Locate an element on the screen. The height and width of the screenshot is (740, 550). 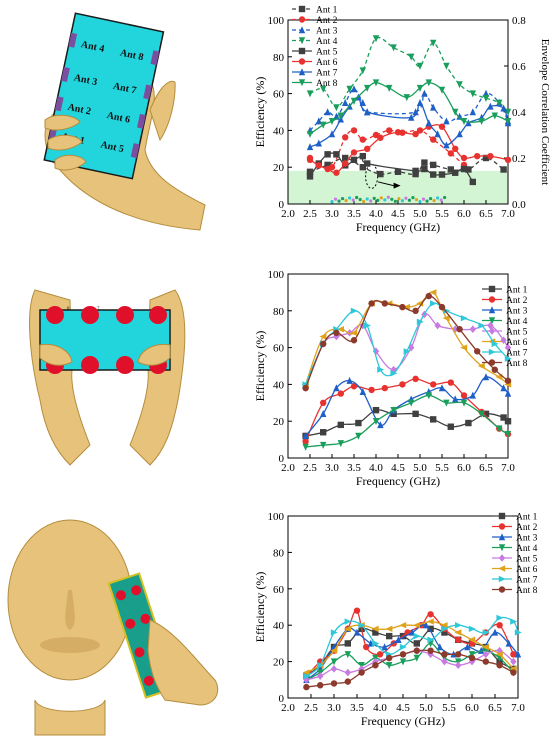
y-tick-label: 100 is located at coordinates (276, 21).